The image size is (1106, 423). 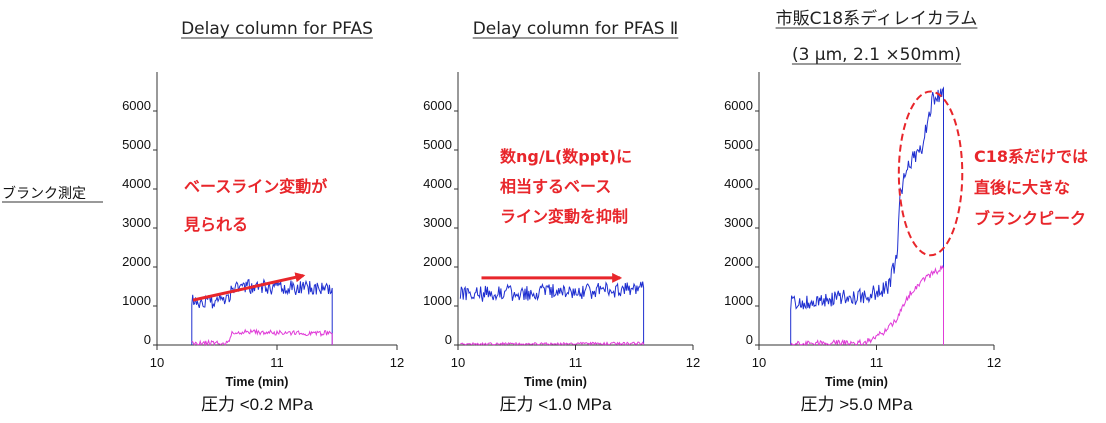 I want to click on peak-highlight-ellipse, so click(x=930, y=173).